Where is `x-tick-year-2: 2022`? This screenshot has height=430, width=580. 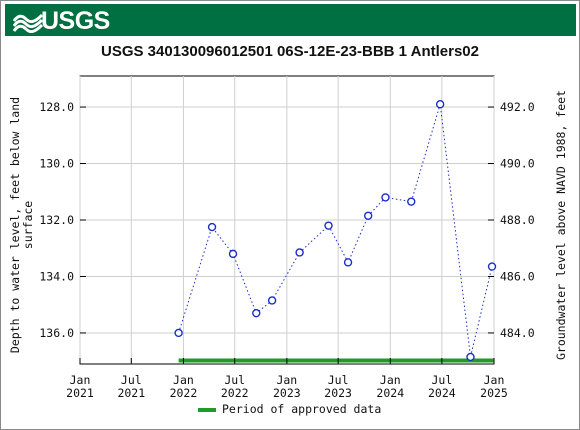
x-tick-year-2: 2022 is located at coordinates (184, 393).